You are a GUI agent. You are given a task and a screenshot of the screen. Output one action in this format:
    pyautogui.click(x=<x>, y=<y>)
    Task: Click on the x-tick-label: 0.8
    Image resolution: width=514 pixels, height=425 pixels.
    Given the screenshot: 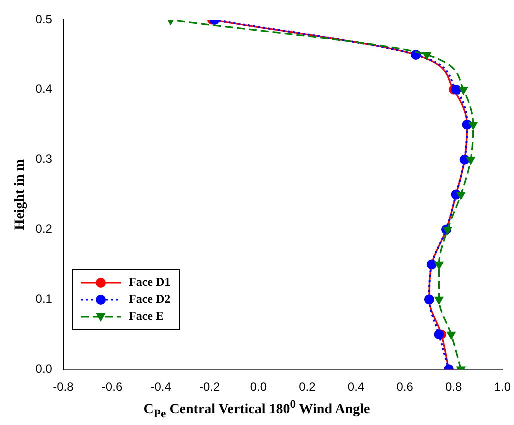 What is the action you would take?
    pyautogui.click(x=454, y=387)
    